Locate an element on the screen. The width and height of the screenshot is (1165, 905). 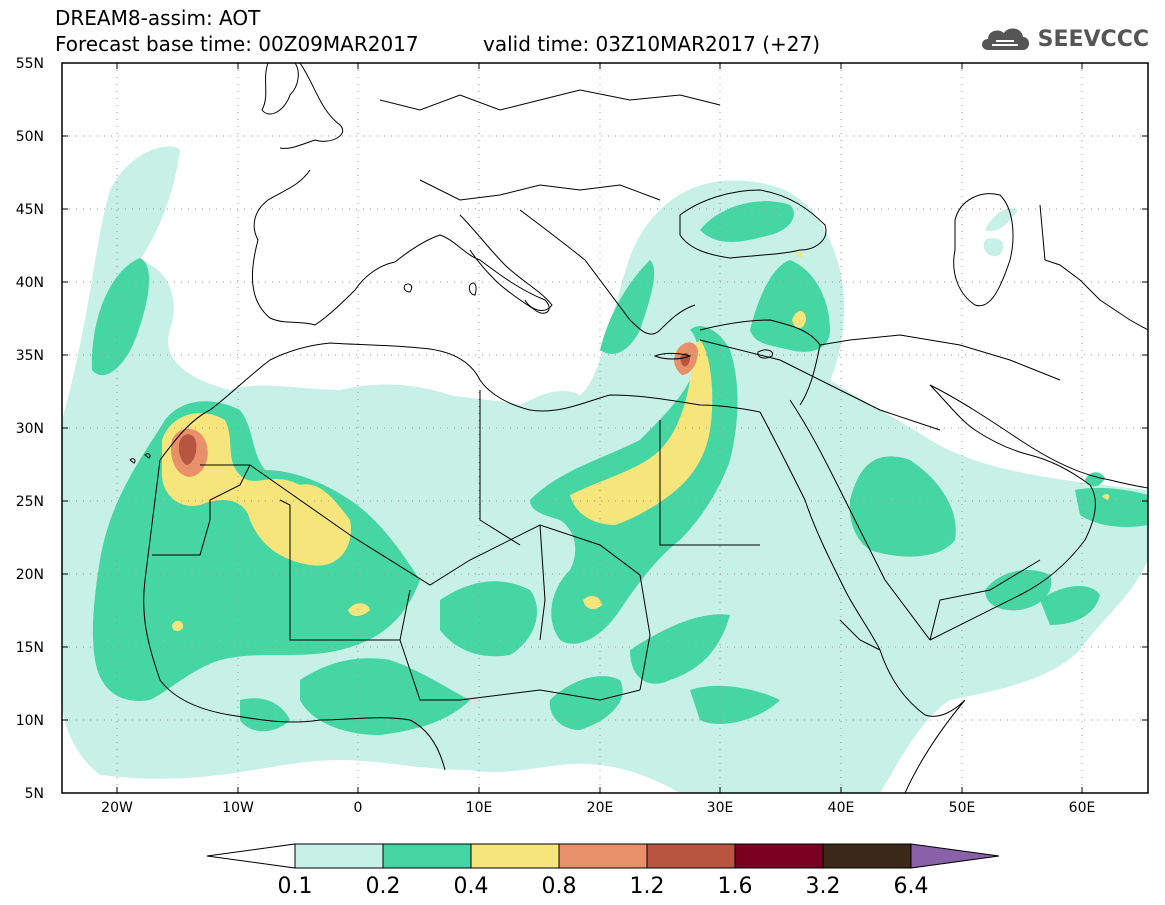
colorbar-label: 6.4 is located at coordinates (911, 886).